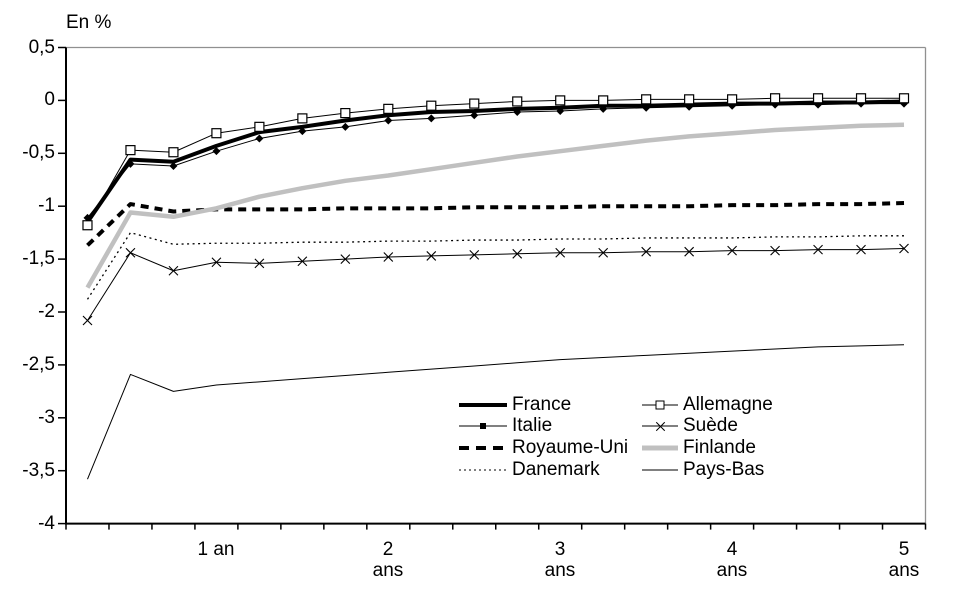  What do you see at coordinates (728, 404) in the screenshot?
I see `legend-label: Allemagne` at bounding box center [728, 404].